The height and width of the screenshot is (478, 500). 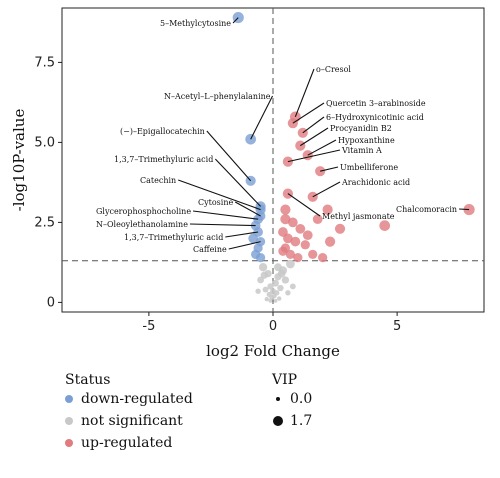 I want to click on x-axis-label: log2 Fold Change, so click(x=273, y=351).